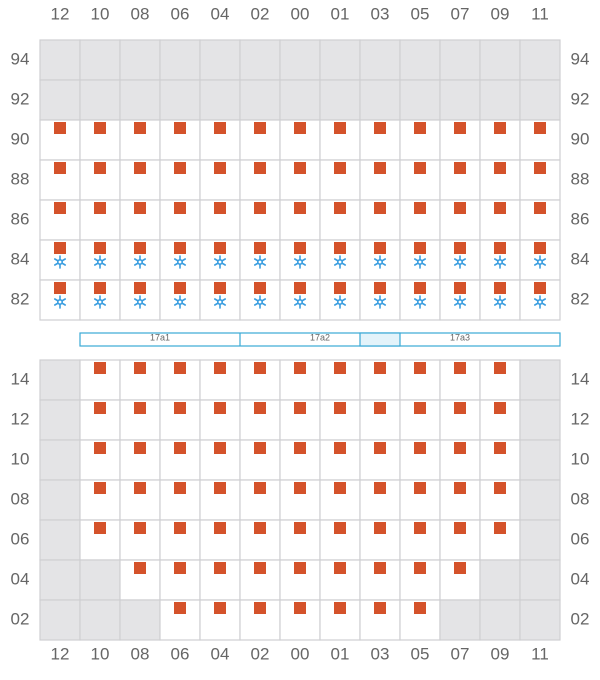 This screenshot has width=600, height=680. Describe the element at coordinates (260, 653) in the screenshot. I see `column-label: 02` at that location.